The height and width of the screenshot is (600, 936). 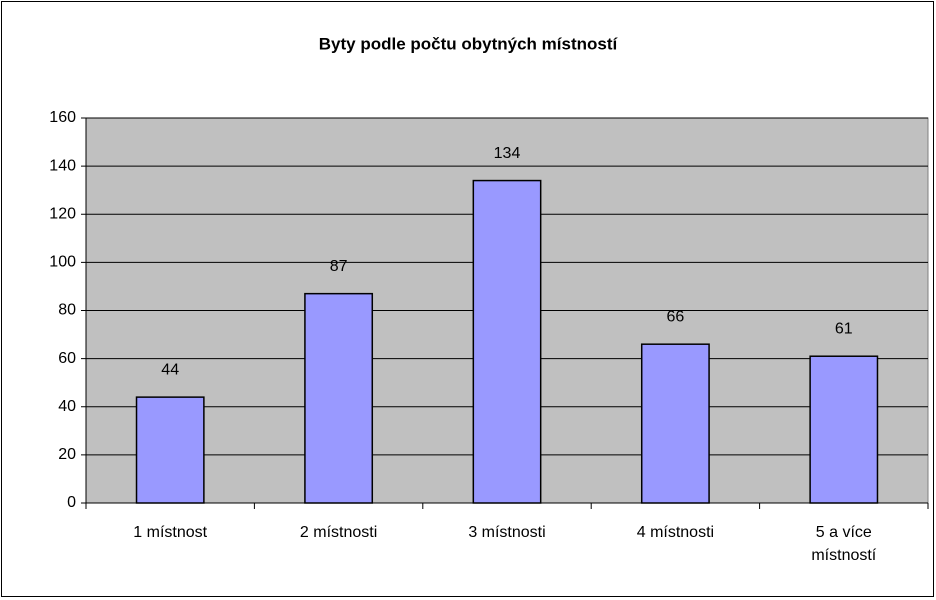 I want to click on y-tick-label: 40, so click(x=67, y=406).